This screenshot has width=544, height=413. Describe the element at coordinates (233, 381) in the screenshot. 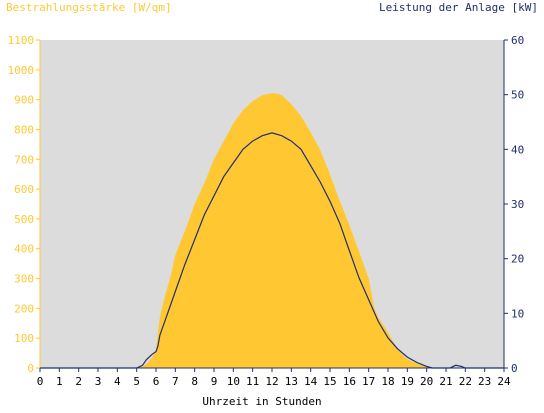

I see `x-tick-label: 10` at that location.